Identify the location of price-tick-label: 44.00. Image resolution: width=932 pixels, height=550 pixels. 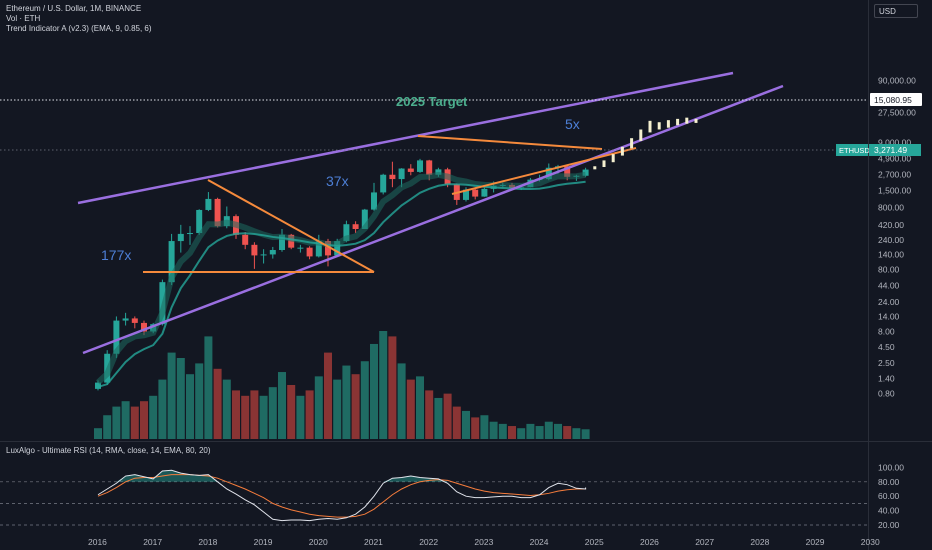
(889, 286).